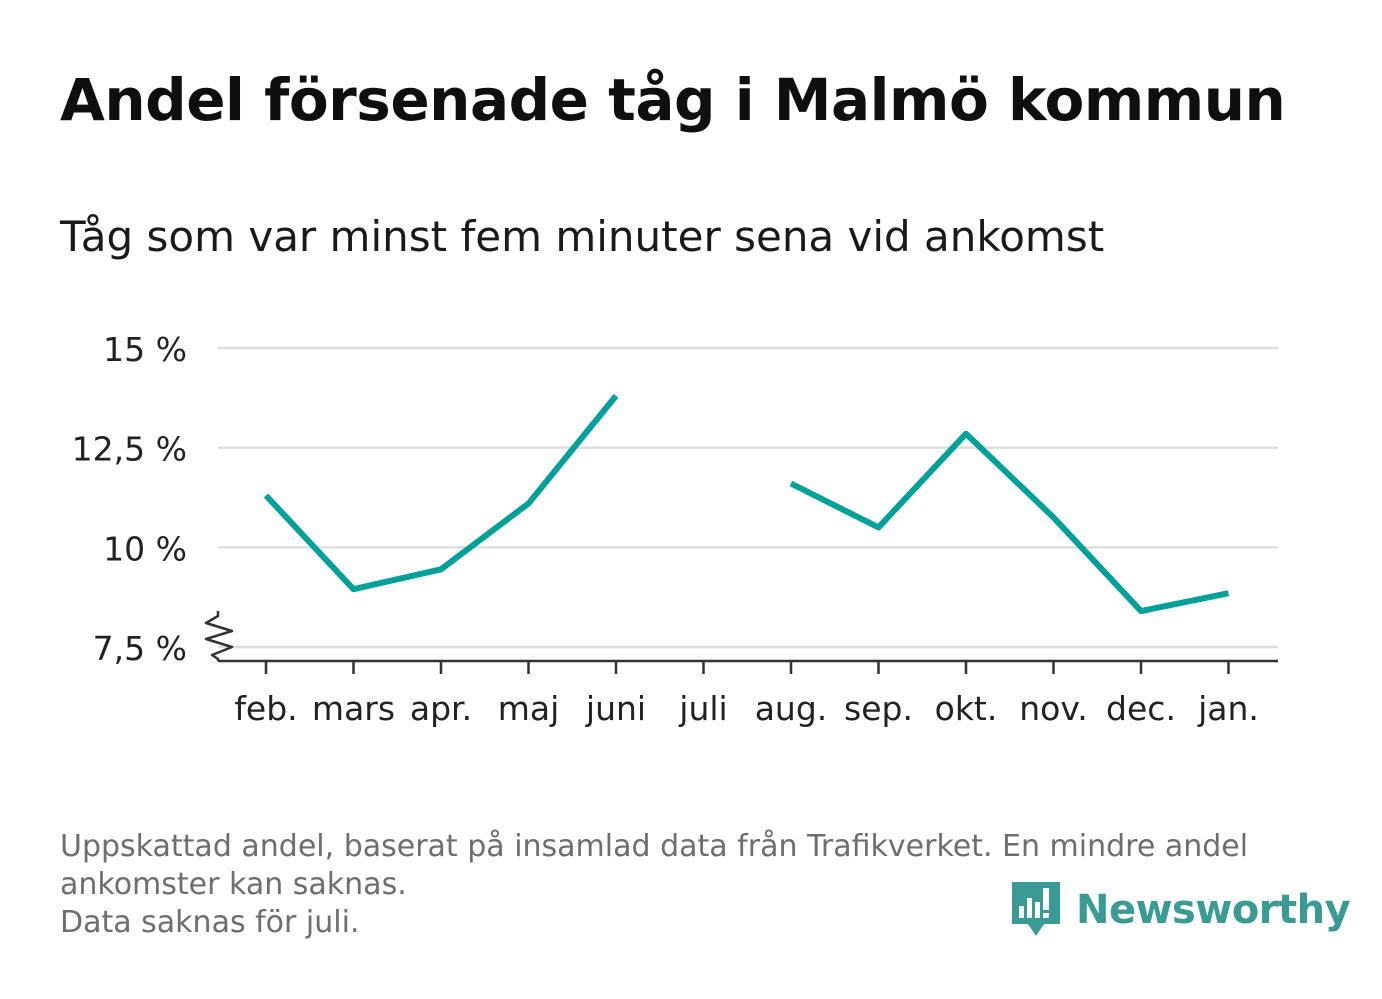 Image resolution: width=1382 pixels, height=999 pixels. What do you see at coordinates (1141, 708) in the screenshot?
I see `x-tick-label: dec.` at bounding box center [1141, 708].